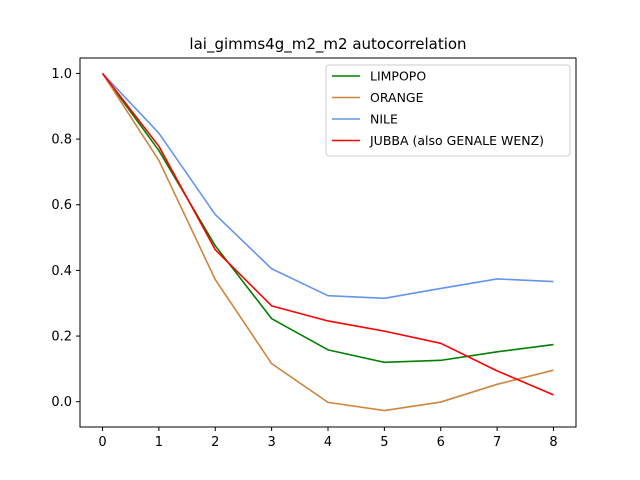 This screenshot has width=640, height=480. Describe the element at coordinates (61, 74) in the screenshot. I see `y-tick-label: 1.0` at that location.